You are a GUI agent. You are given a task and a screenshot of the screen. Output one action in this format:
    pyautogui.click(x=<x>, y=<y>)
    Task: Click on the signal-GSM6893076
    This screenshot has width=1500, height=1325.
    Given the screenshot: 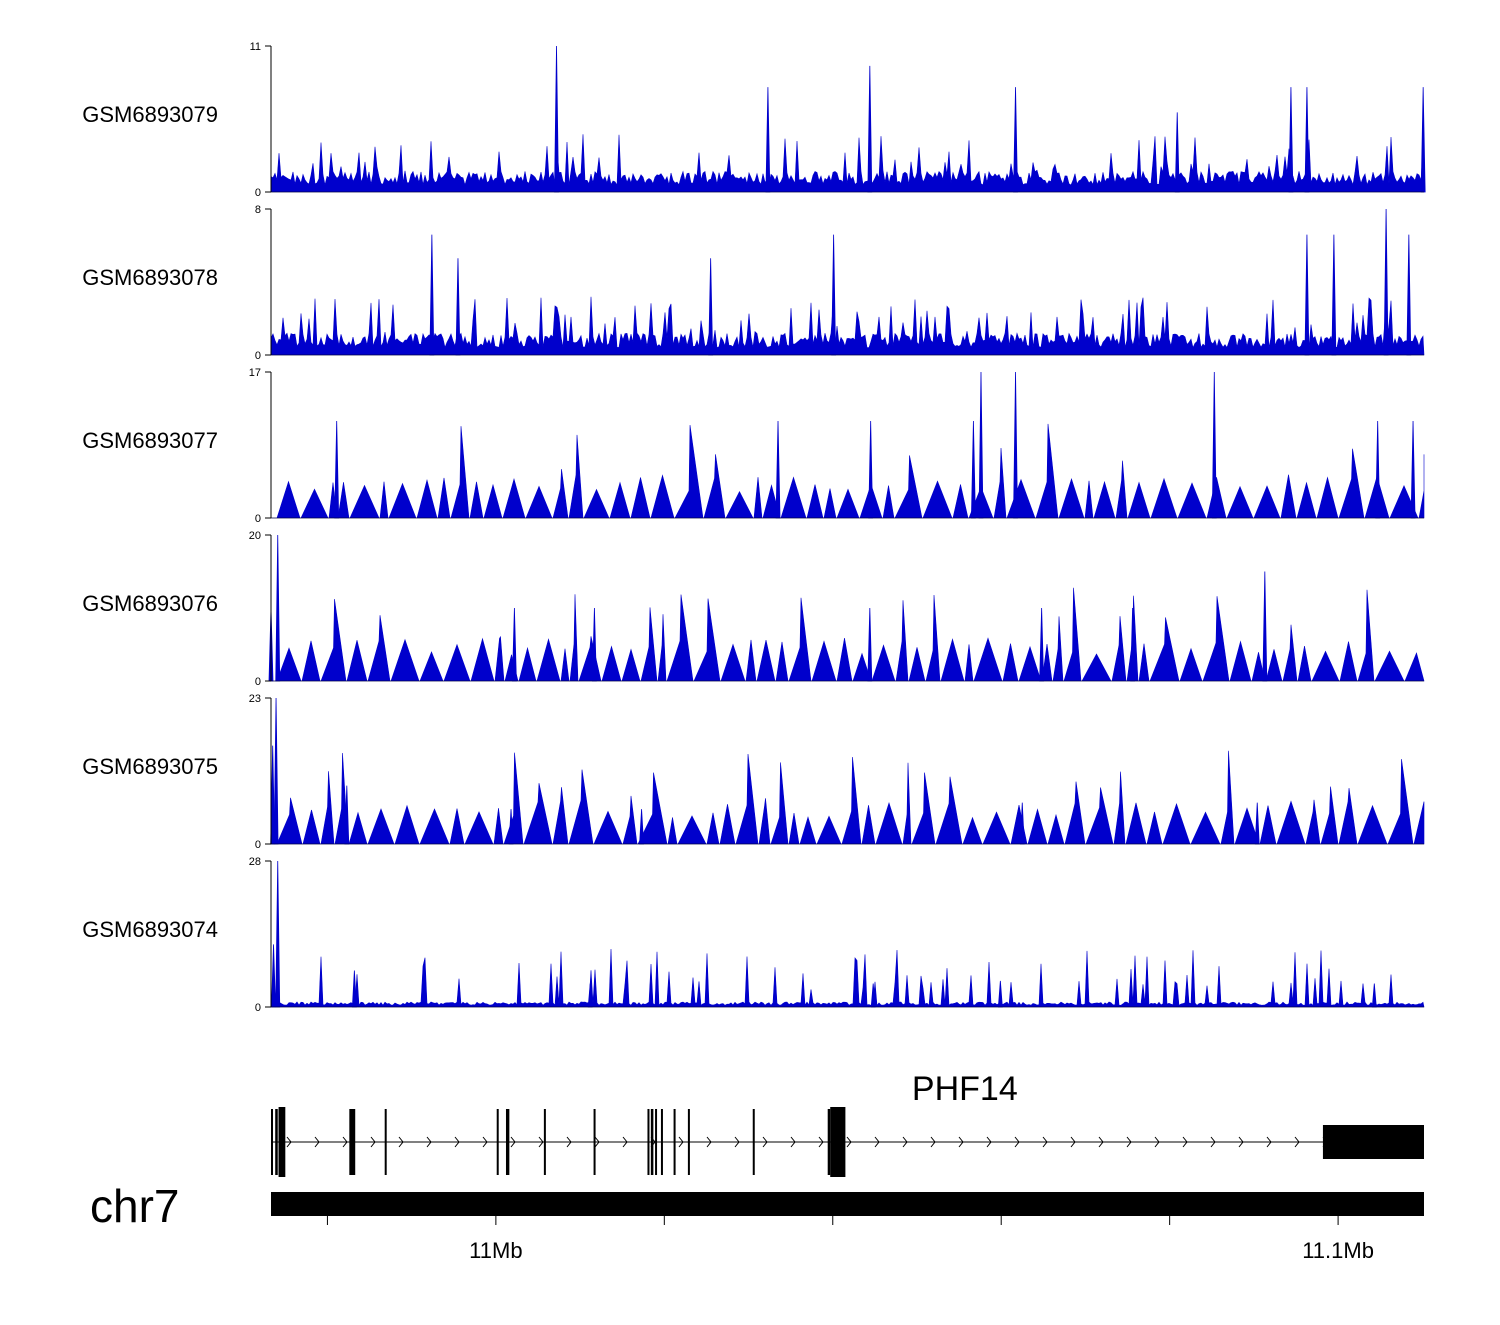 What is the action you would take?
    pyautogui.click(x=848, y=634)
    